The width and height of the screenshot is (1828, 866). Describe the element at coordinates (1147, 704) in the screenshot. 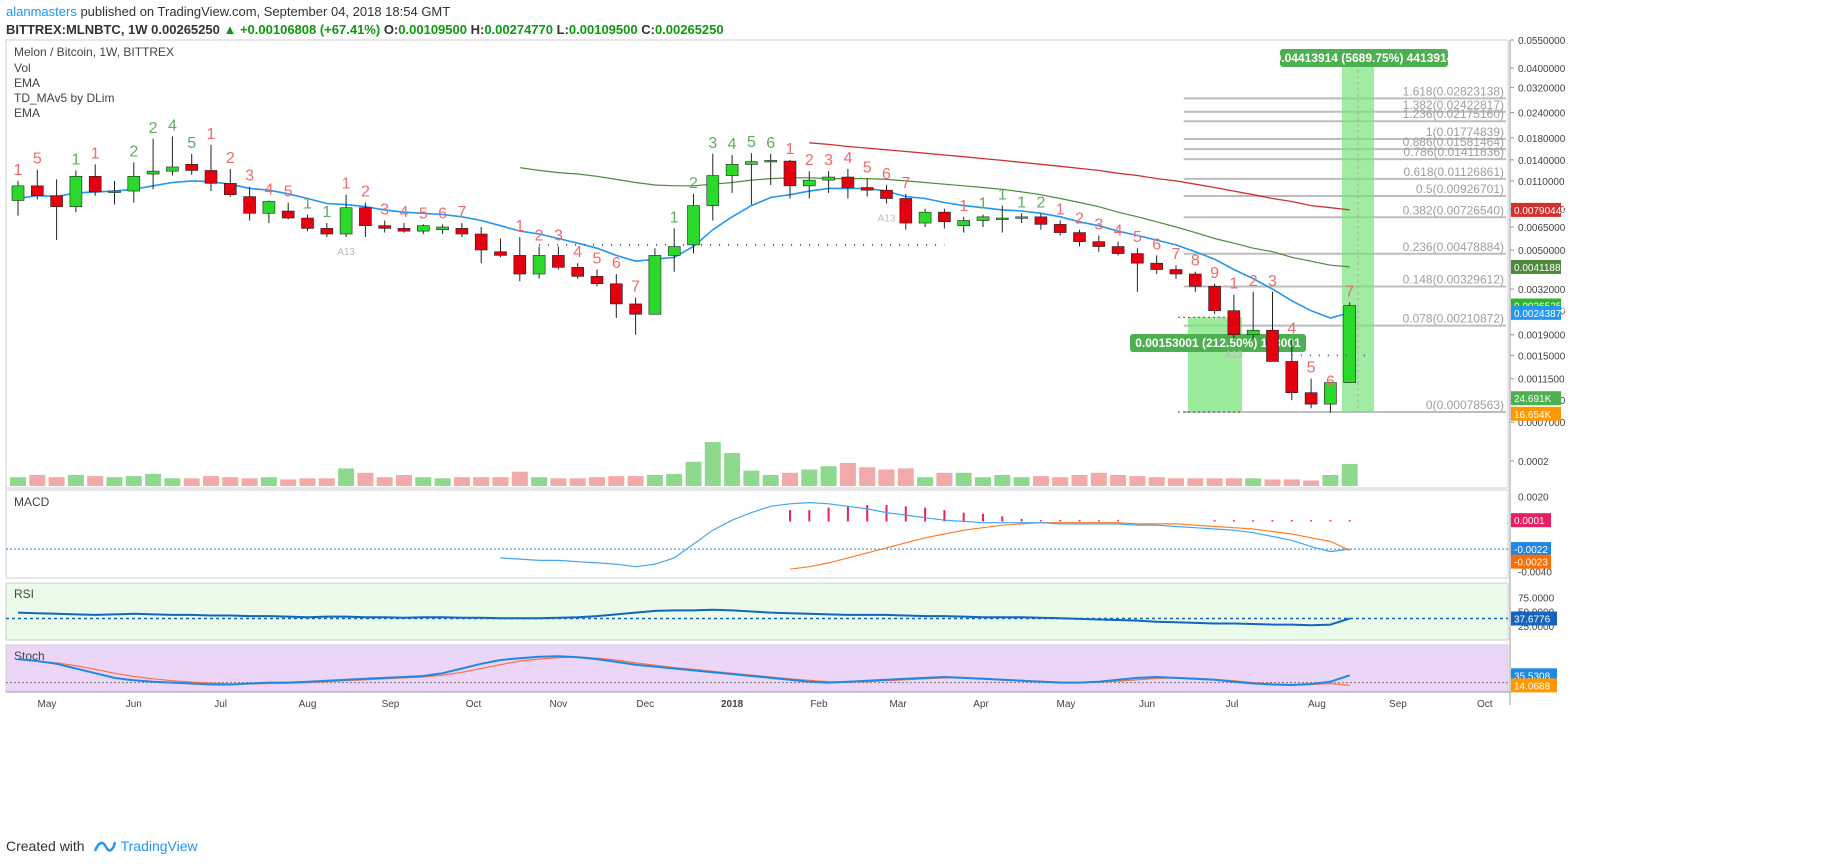

I see `time-tick-label: Jun` at that location.